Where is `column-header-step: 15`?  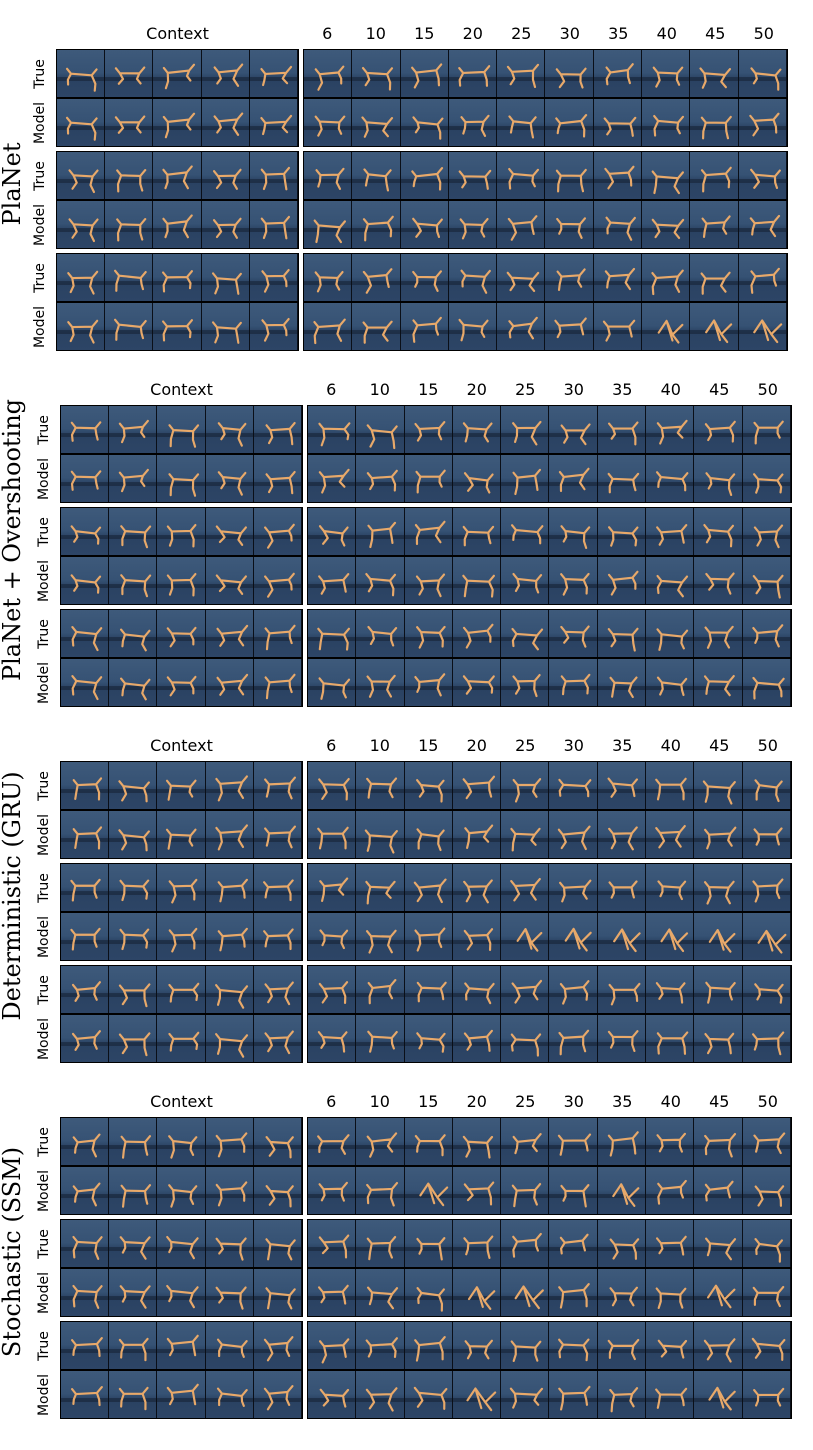 column-header-step: 15 is located at coordinates (428, 1101).